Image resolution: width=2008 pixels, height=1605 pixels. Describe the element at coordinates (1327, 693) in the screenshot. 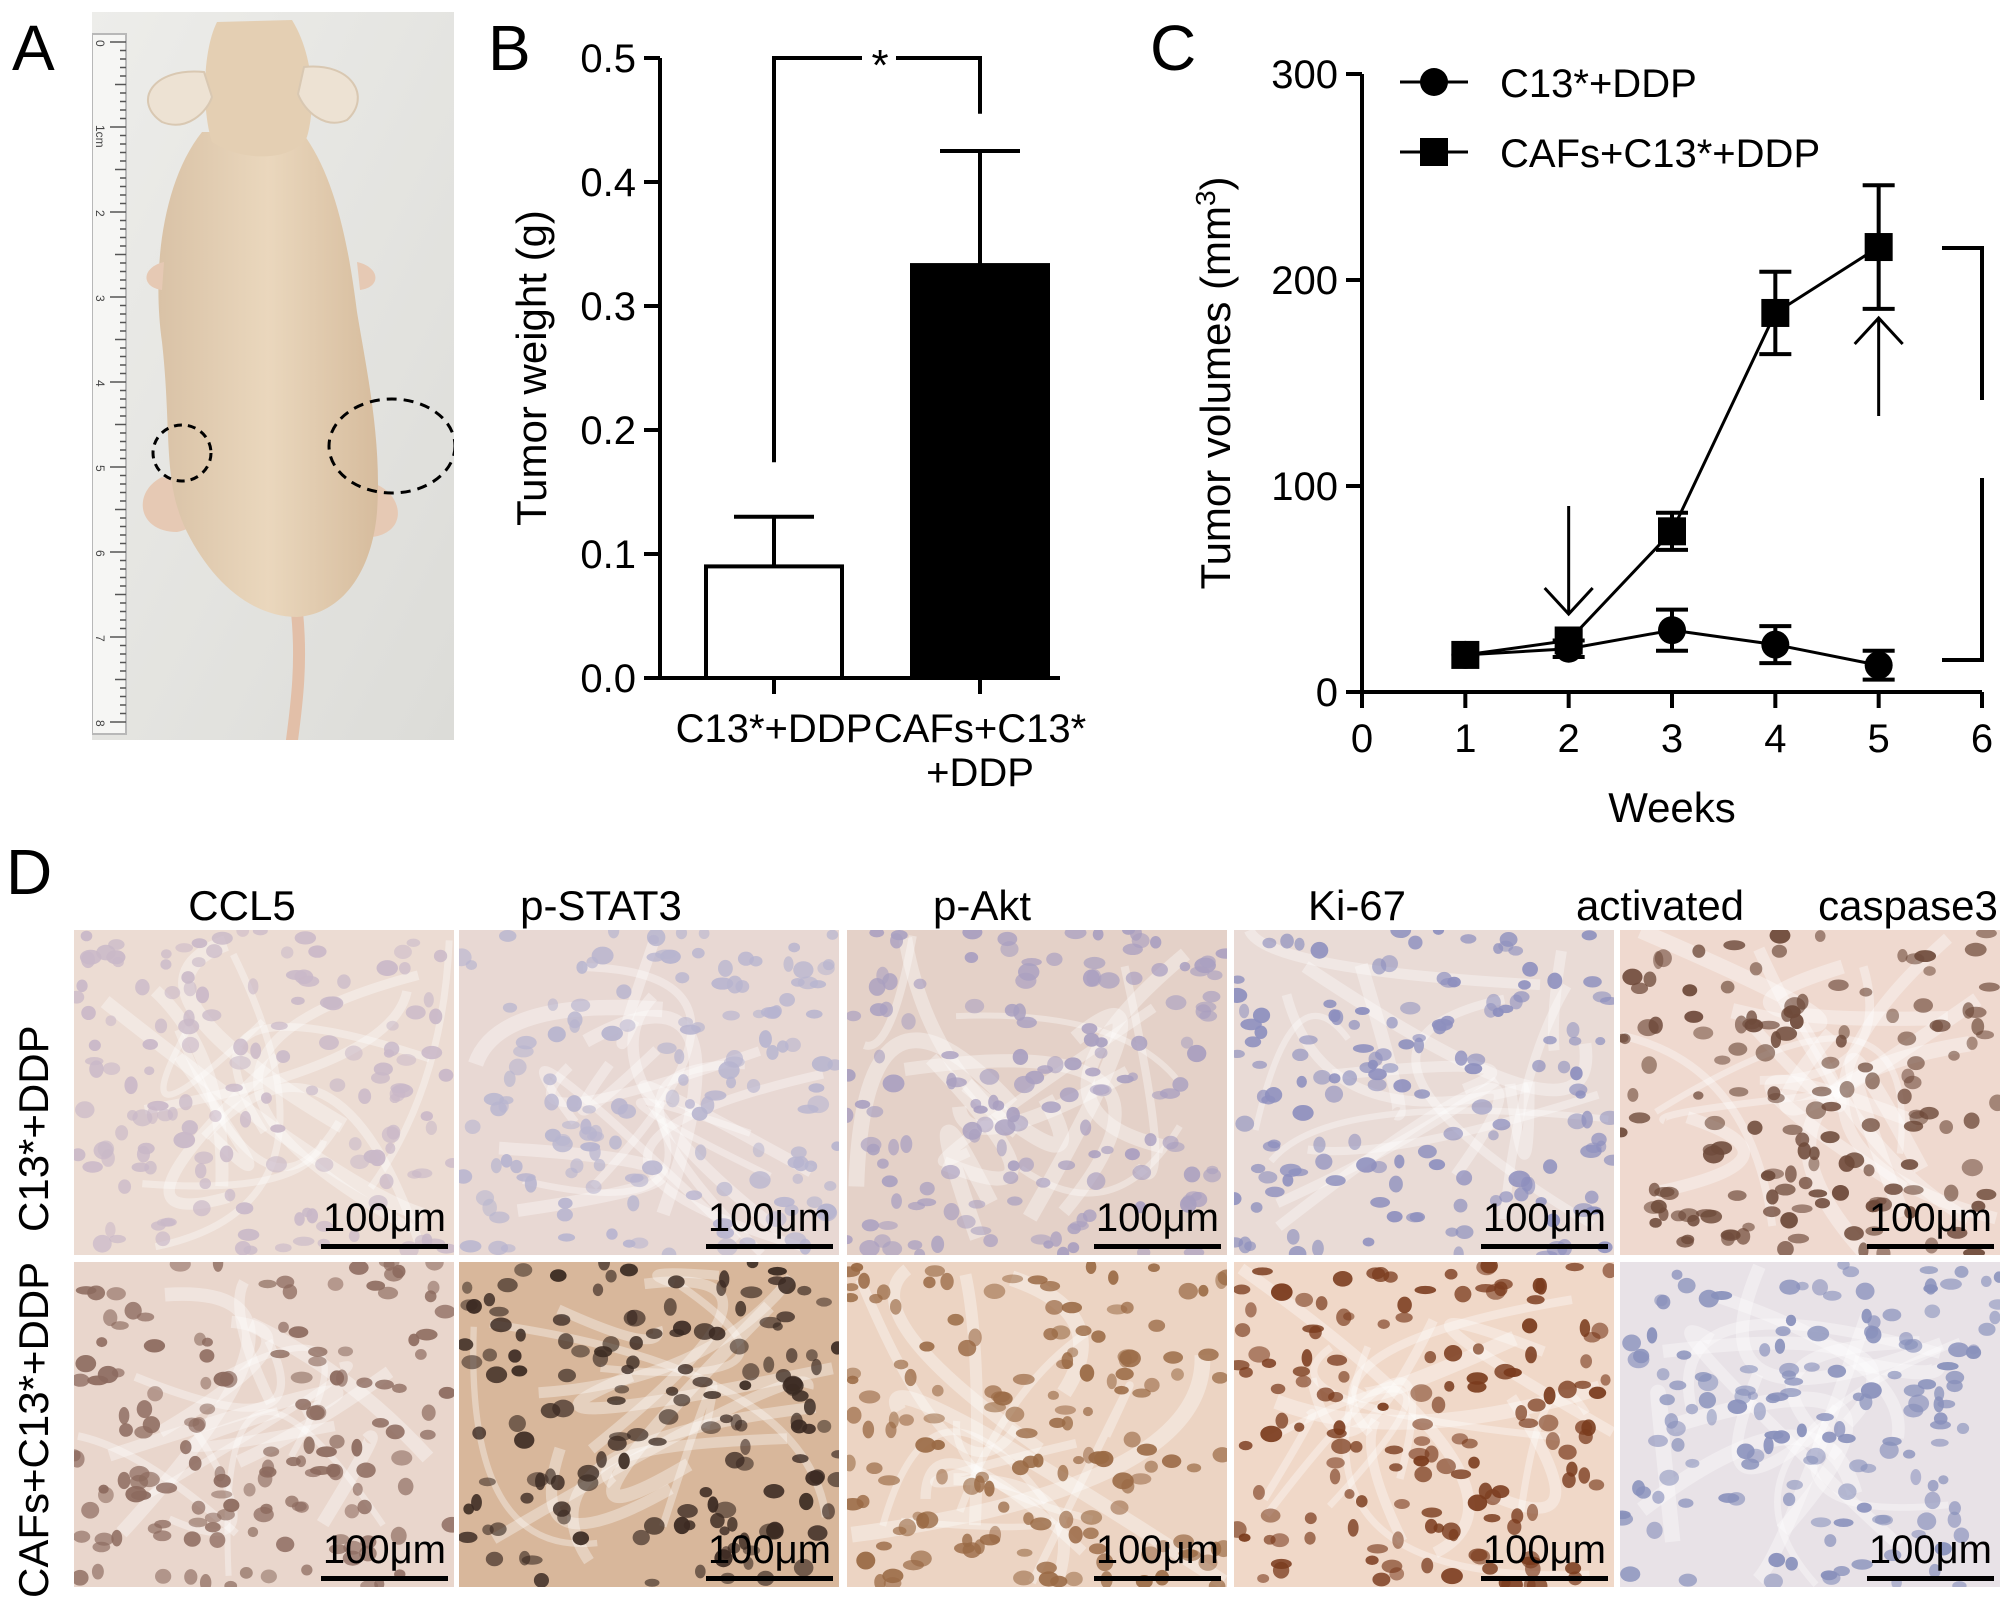

I see `y-tick-label: 0` at that location.